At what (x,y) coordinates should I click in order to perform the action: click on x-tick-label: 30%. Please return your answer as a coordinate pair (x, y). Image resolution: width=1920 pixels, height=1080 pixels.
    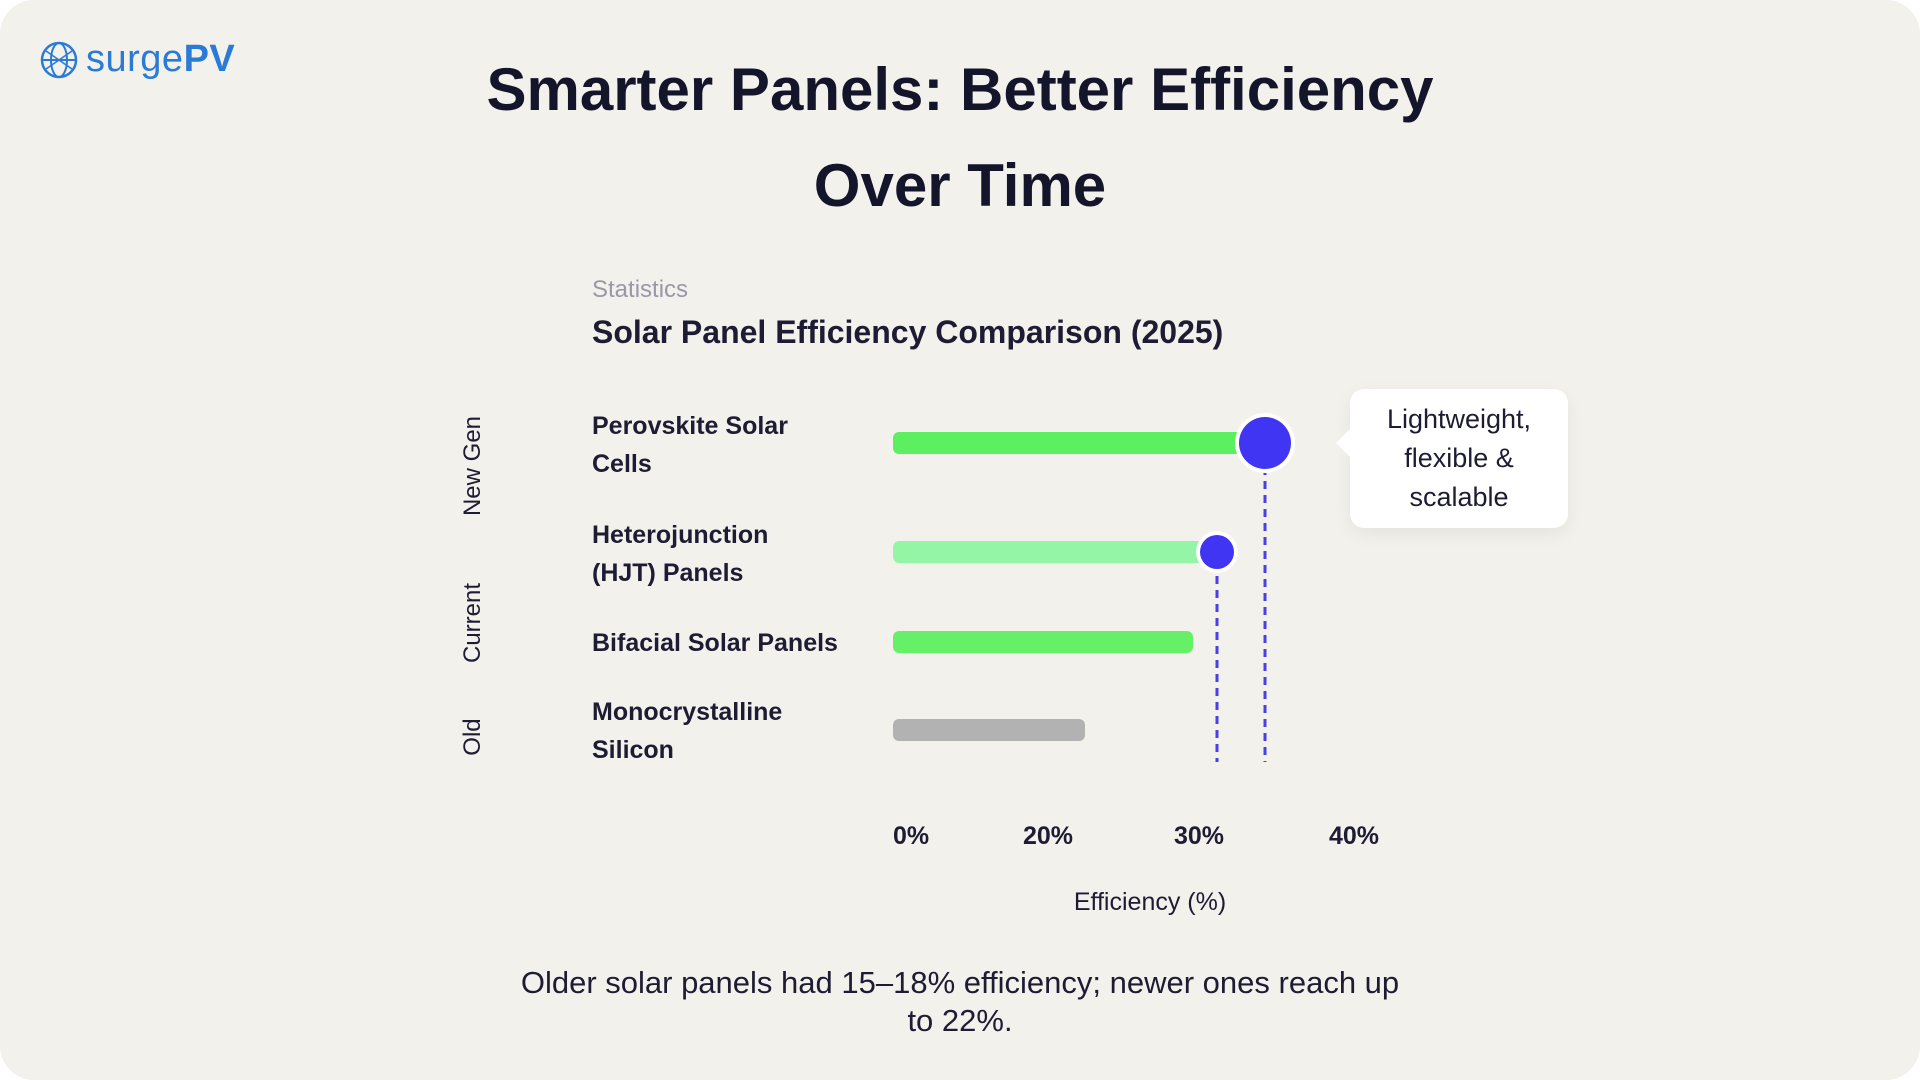
    Looking at the image, I should click on (1199, 836).